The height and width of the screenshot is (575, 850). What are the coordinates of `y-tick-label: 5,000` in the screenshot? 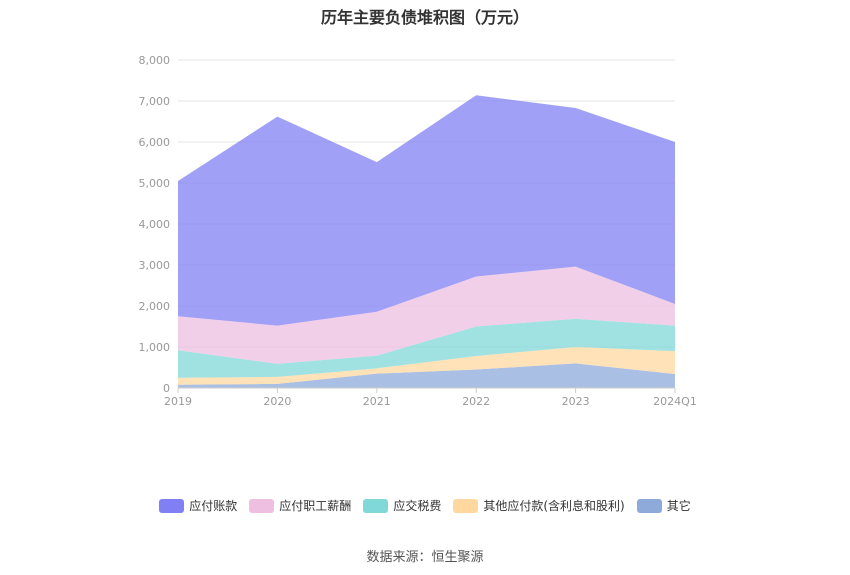 It's located at (155, 183).